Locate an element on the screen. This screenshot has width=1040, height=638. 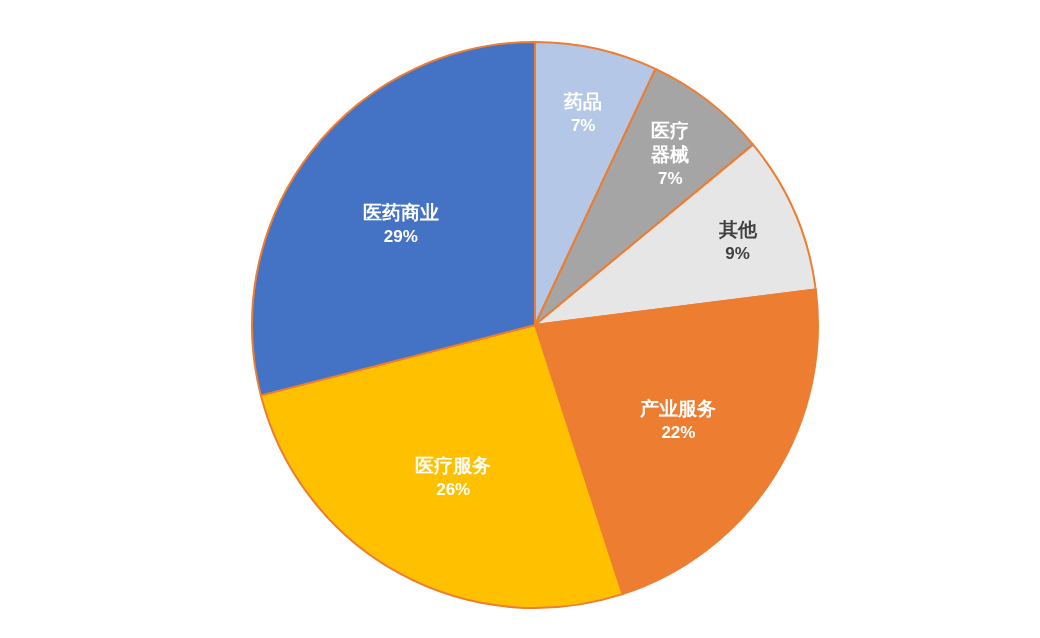
slice-label: 药品 is located at coordinates (583, 102).